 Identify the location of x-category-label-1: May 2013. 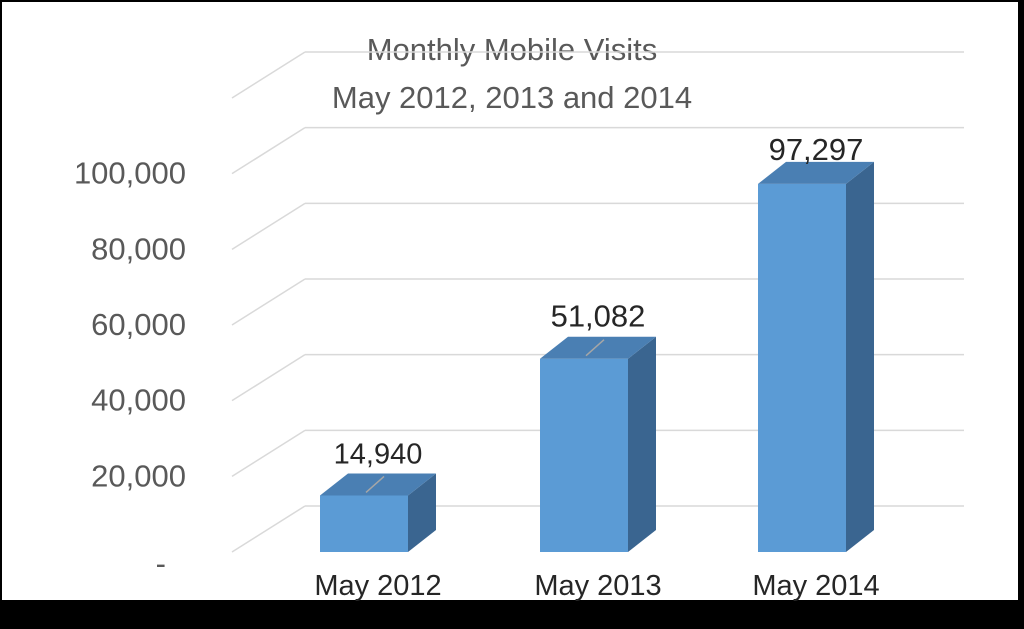
(597, 586).